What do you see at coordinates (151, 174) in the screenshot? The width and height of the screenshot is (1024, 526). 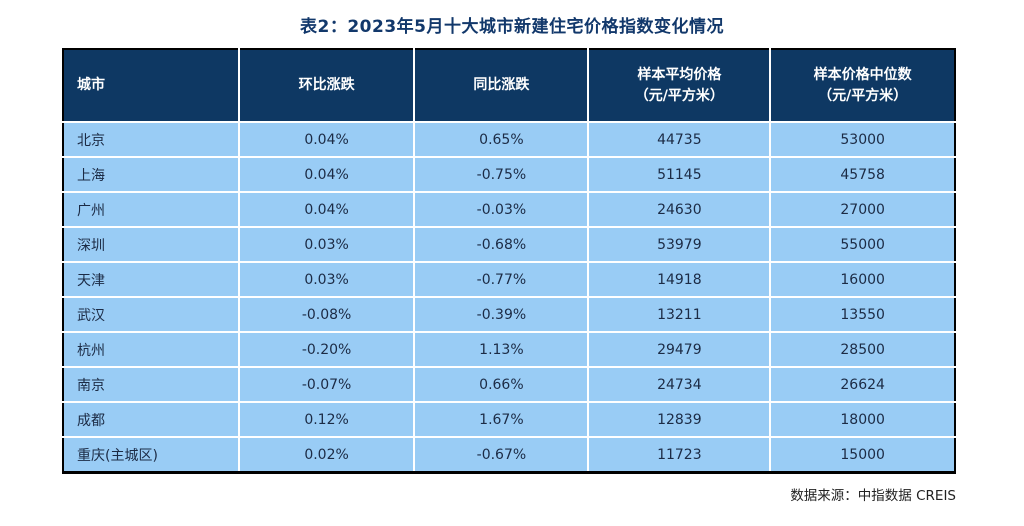 I see `city-cell: 上海` at bounding box center [151, 174].